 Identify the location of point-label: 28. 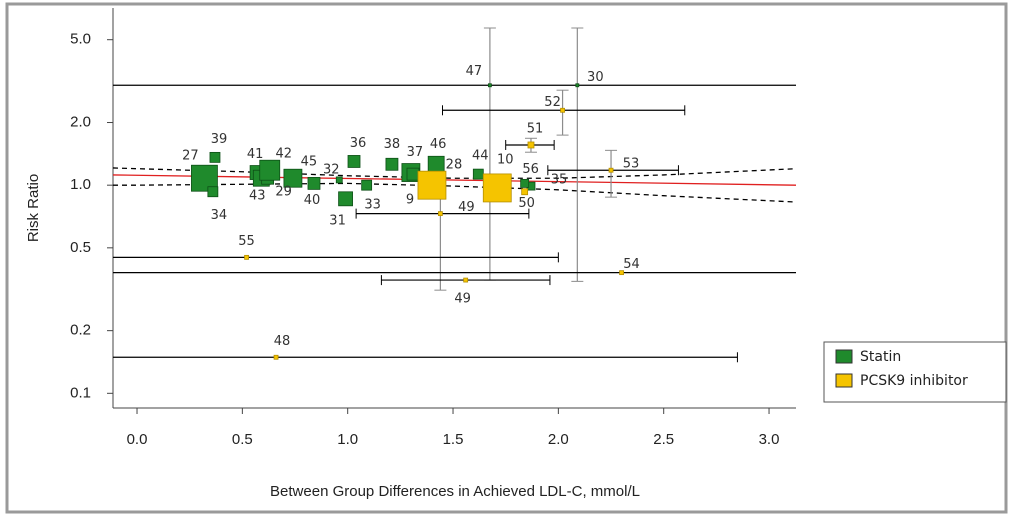
(454, 165).